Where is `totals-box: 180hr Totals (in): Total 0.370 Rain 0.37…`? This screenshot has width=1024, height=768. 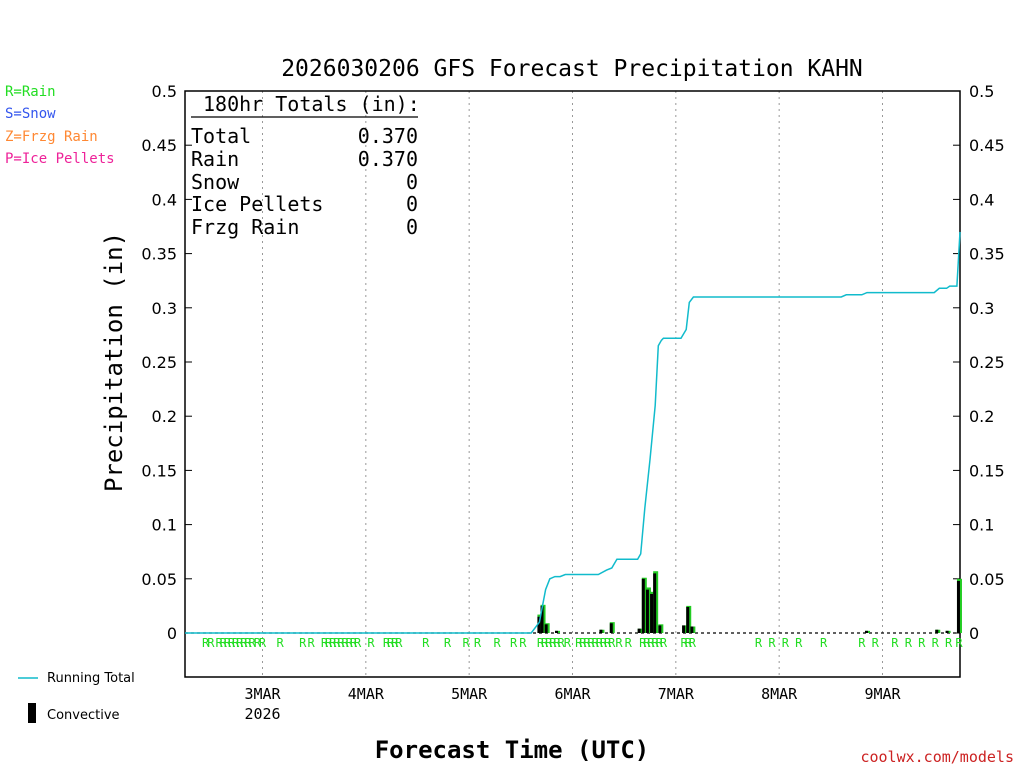 totals-box: 180hr Totals (in): Total 0.370 Rain 0.37… is located at coordinates (305, 165).